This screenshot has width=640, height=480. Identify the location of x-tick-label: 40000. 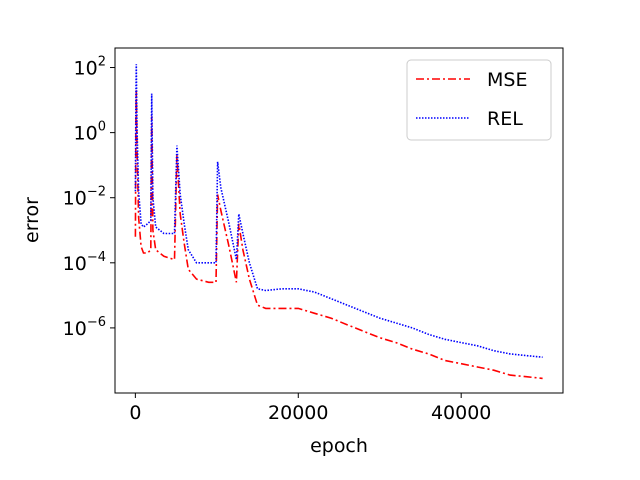
(461, 413).